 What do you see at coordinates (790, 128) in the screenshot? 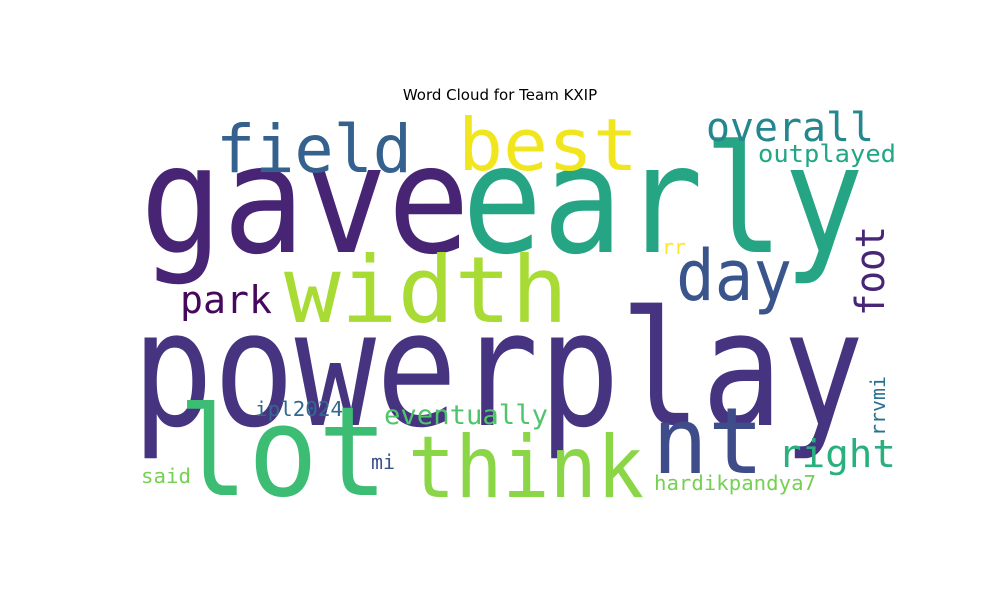
I see `word-overall: overall` at bounding box center [790, 128].